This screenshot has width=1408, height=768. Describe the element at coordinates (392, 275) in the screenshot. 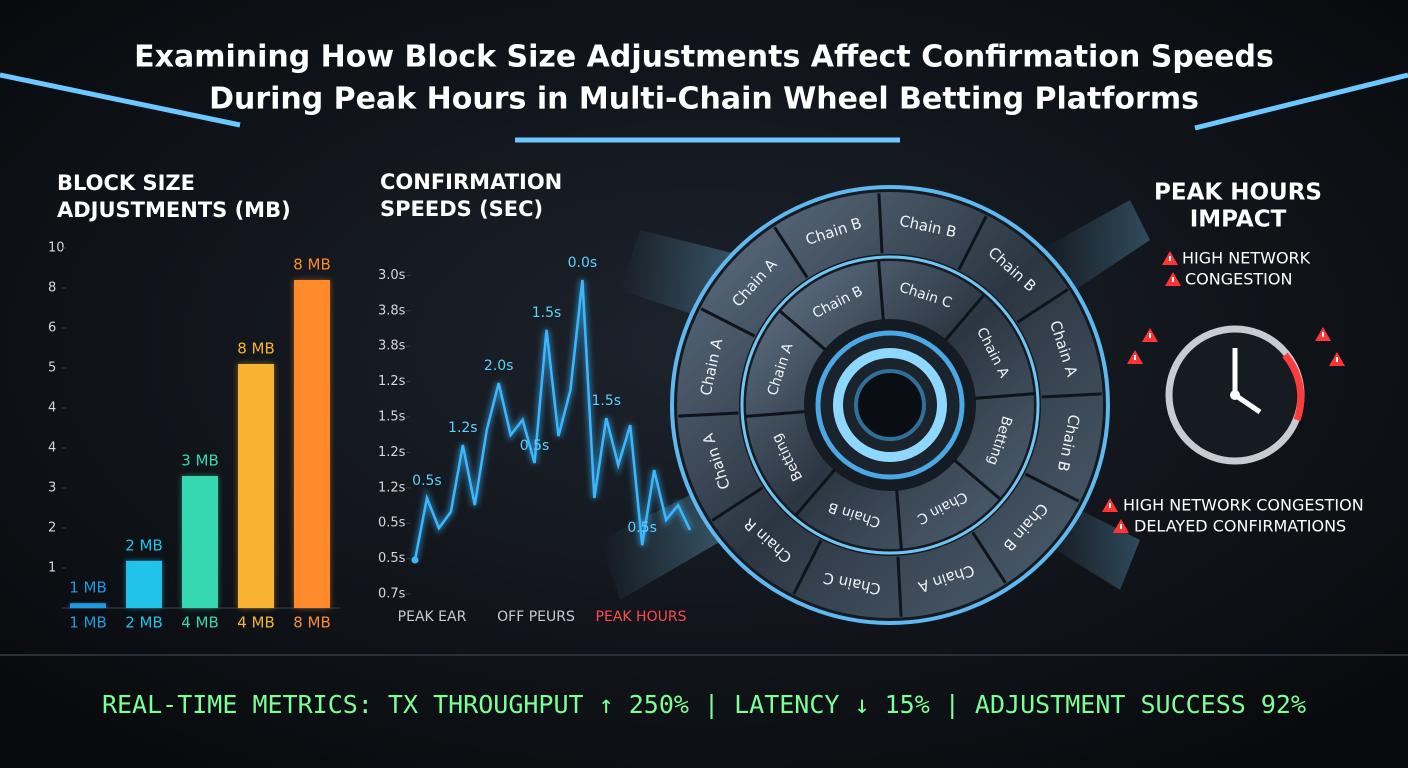

I see `y-tick-label: 3.0s` at that location.